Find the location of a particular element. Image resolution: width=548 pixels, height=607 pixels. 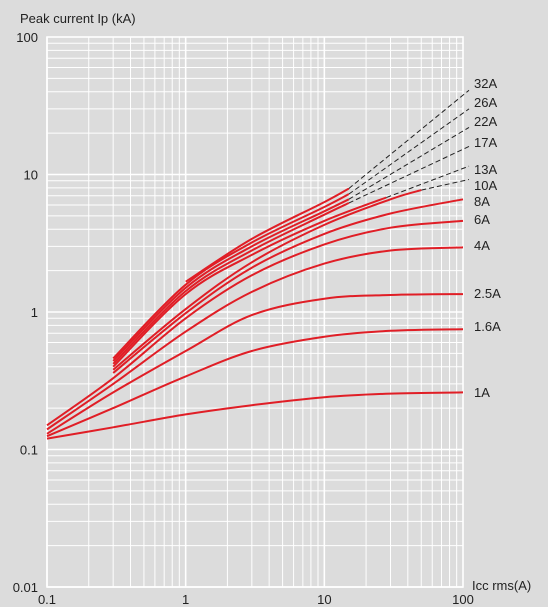

series-label-13A: 13A is located at coordinates (485, 169).